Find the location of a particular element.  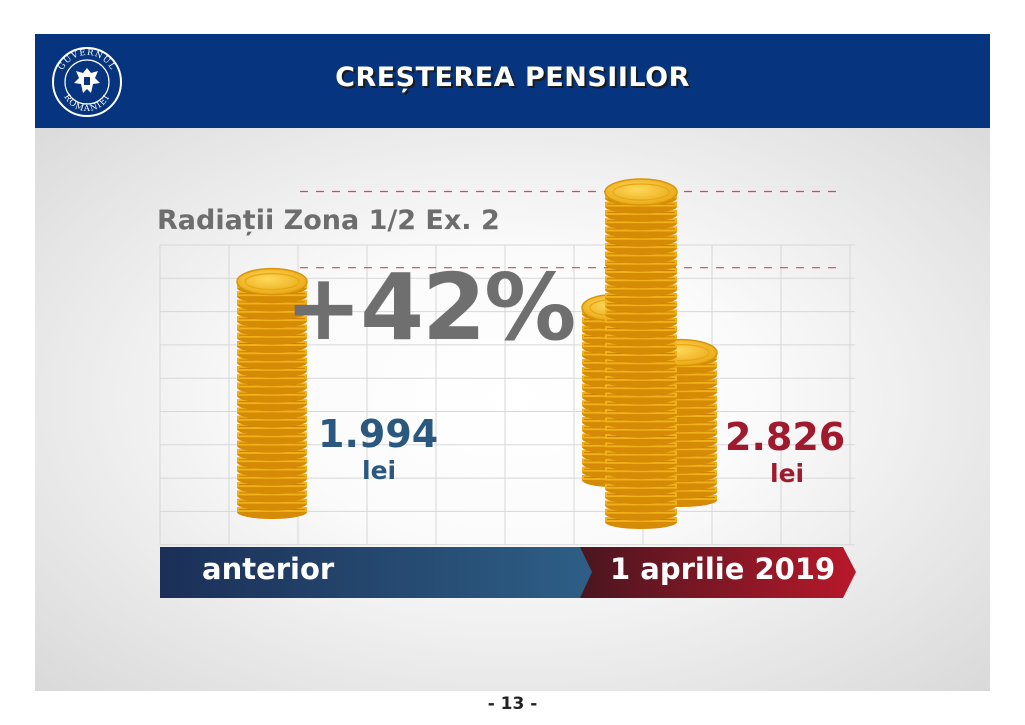

category-bands is located at coordinates (508, 572).